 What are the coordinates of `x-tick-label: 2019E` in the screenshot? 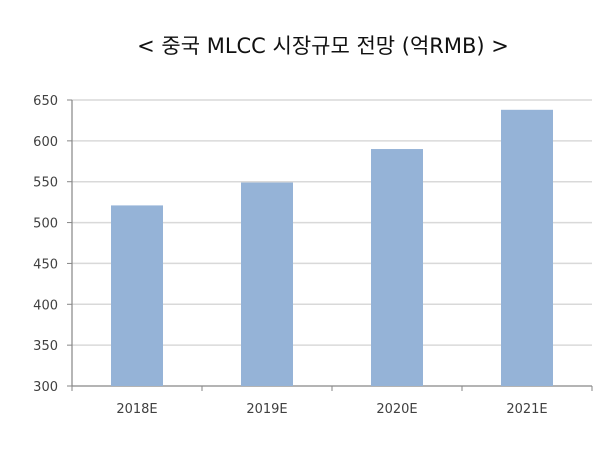 It's located at (266, 409).